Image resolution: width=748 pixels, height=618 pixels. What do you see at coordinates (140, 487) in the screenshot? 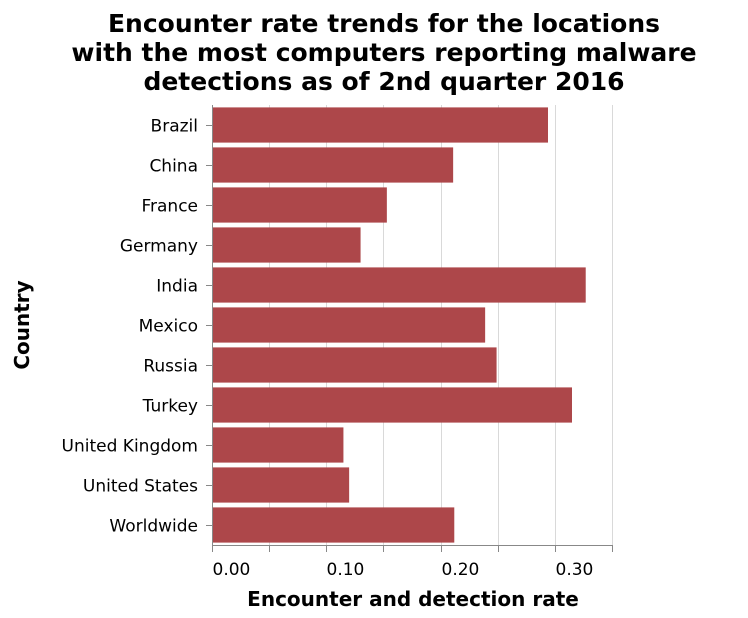
I see `y-tick-label: United States` at bounding box center [140, 487].